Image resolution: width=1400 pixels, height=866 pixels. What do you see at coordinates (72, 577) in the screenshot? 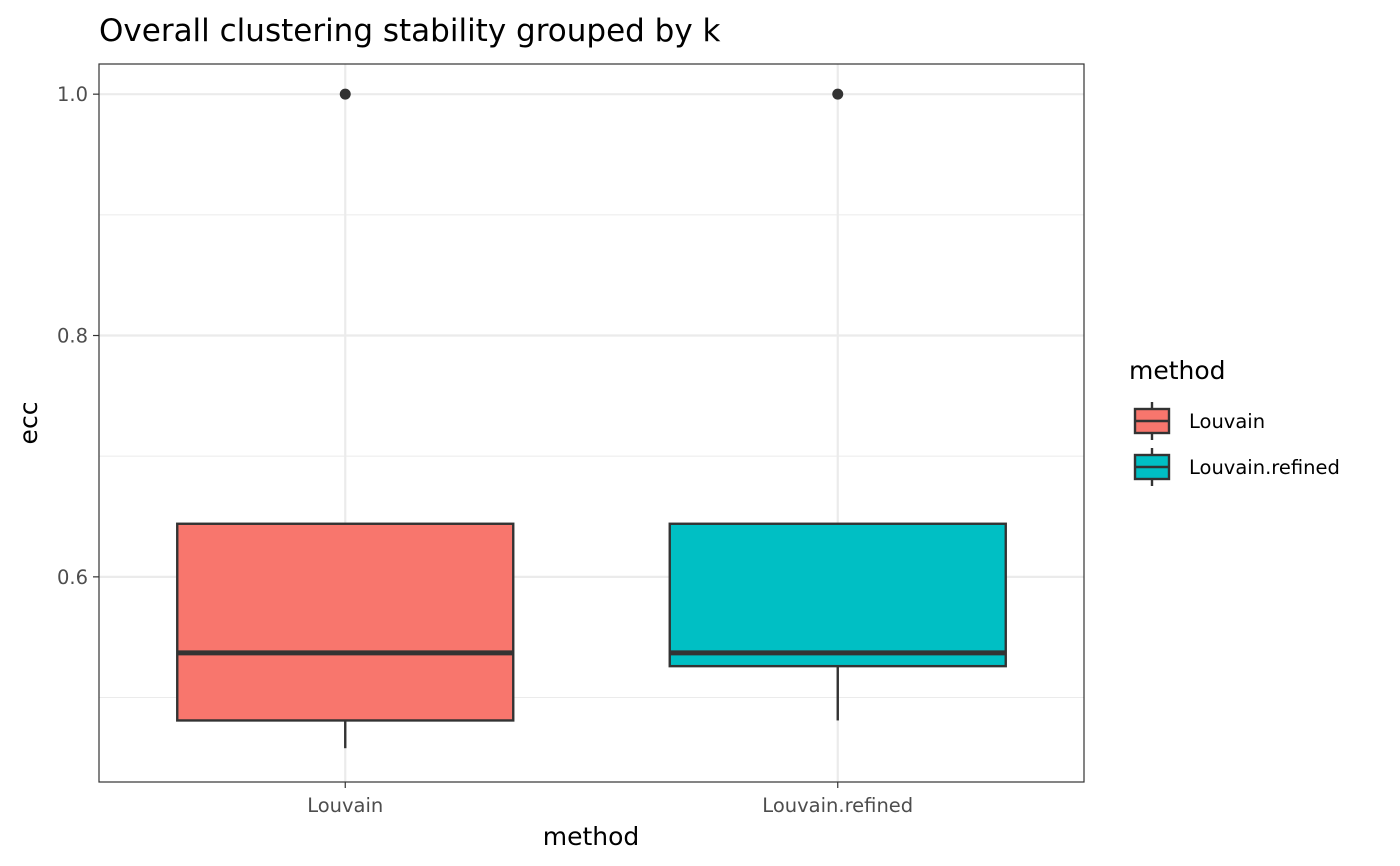
I see `y-tick-label: 0.6` at bounding box center [72, 577].